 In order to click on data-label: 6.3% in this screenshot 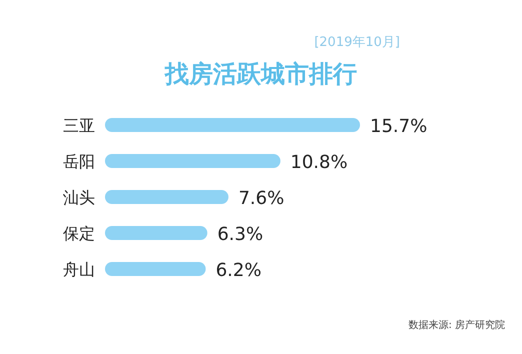, I will do `click(240, 234)`.